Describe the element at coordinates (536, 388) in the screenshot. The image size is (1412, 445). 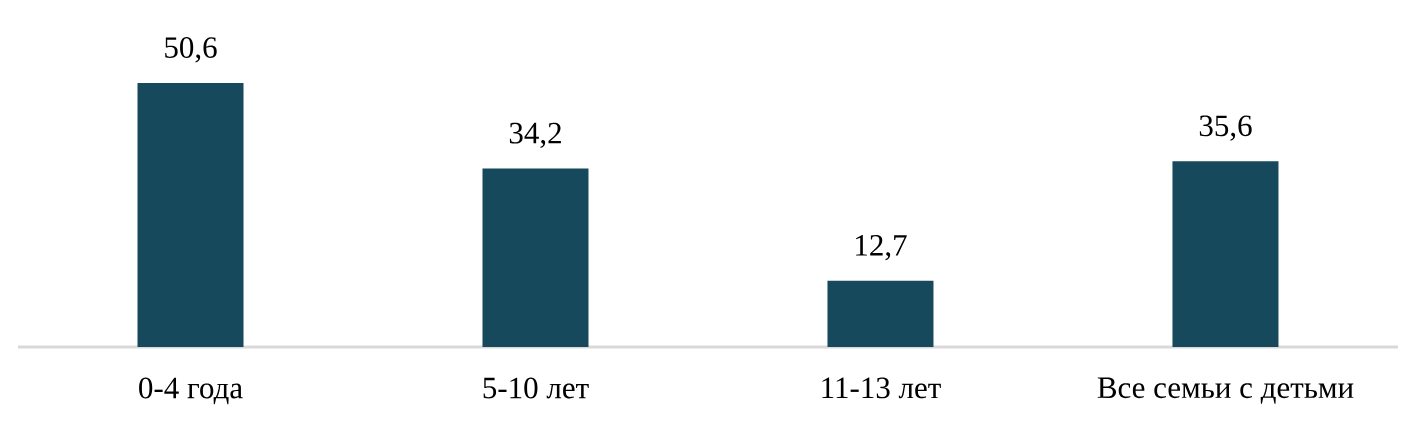
I see `x-tick-label: 5-10 лет` at that location.